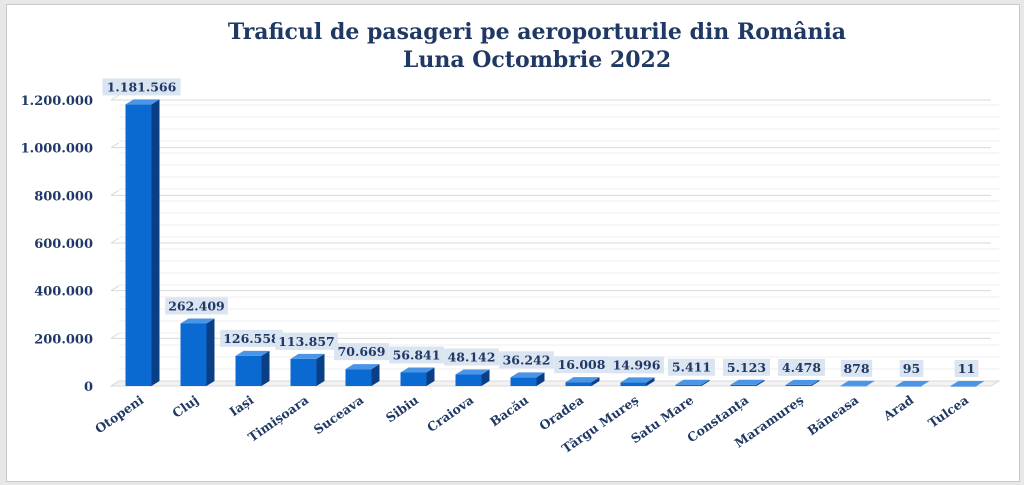 The height and width of the screenshot is (485, 1024). I want to click on data-label: 1.181.566, so click(142, 86).